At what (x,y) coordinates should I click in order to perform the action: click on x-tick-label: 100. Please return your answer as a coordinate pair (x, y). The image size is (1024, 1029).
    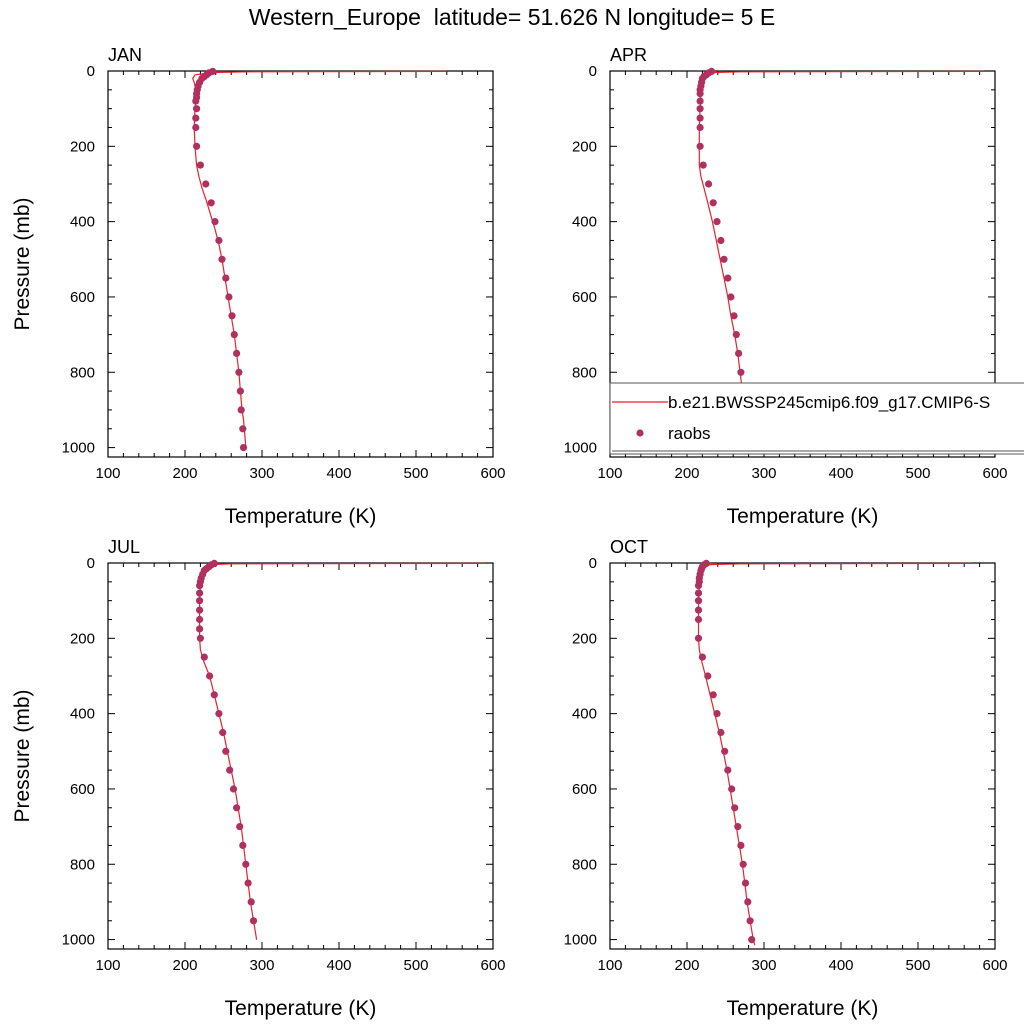
    Looking at the image, I should click on (107, 965).